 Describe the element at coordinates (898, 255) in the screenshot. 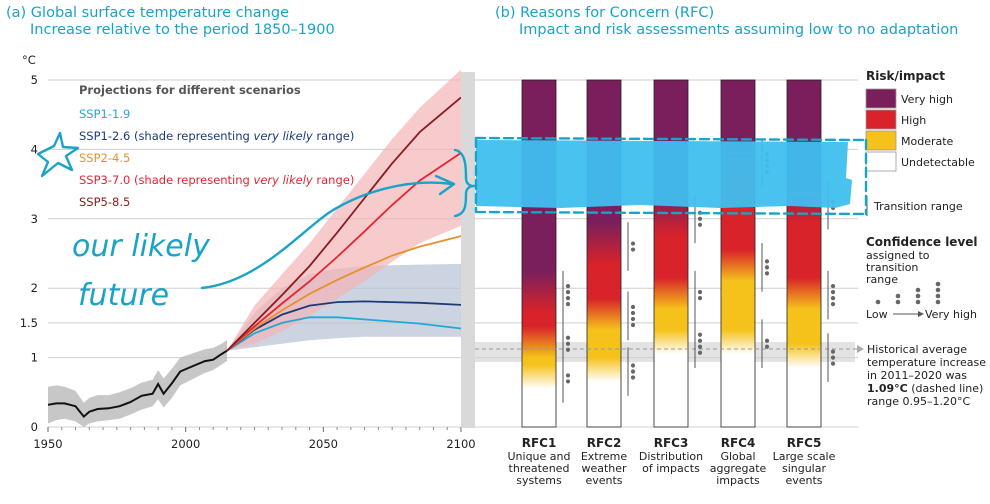

I see `confidence-sub-1: assigned to` at that location.